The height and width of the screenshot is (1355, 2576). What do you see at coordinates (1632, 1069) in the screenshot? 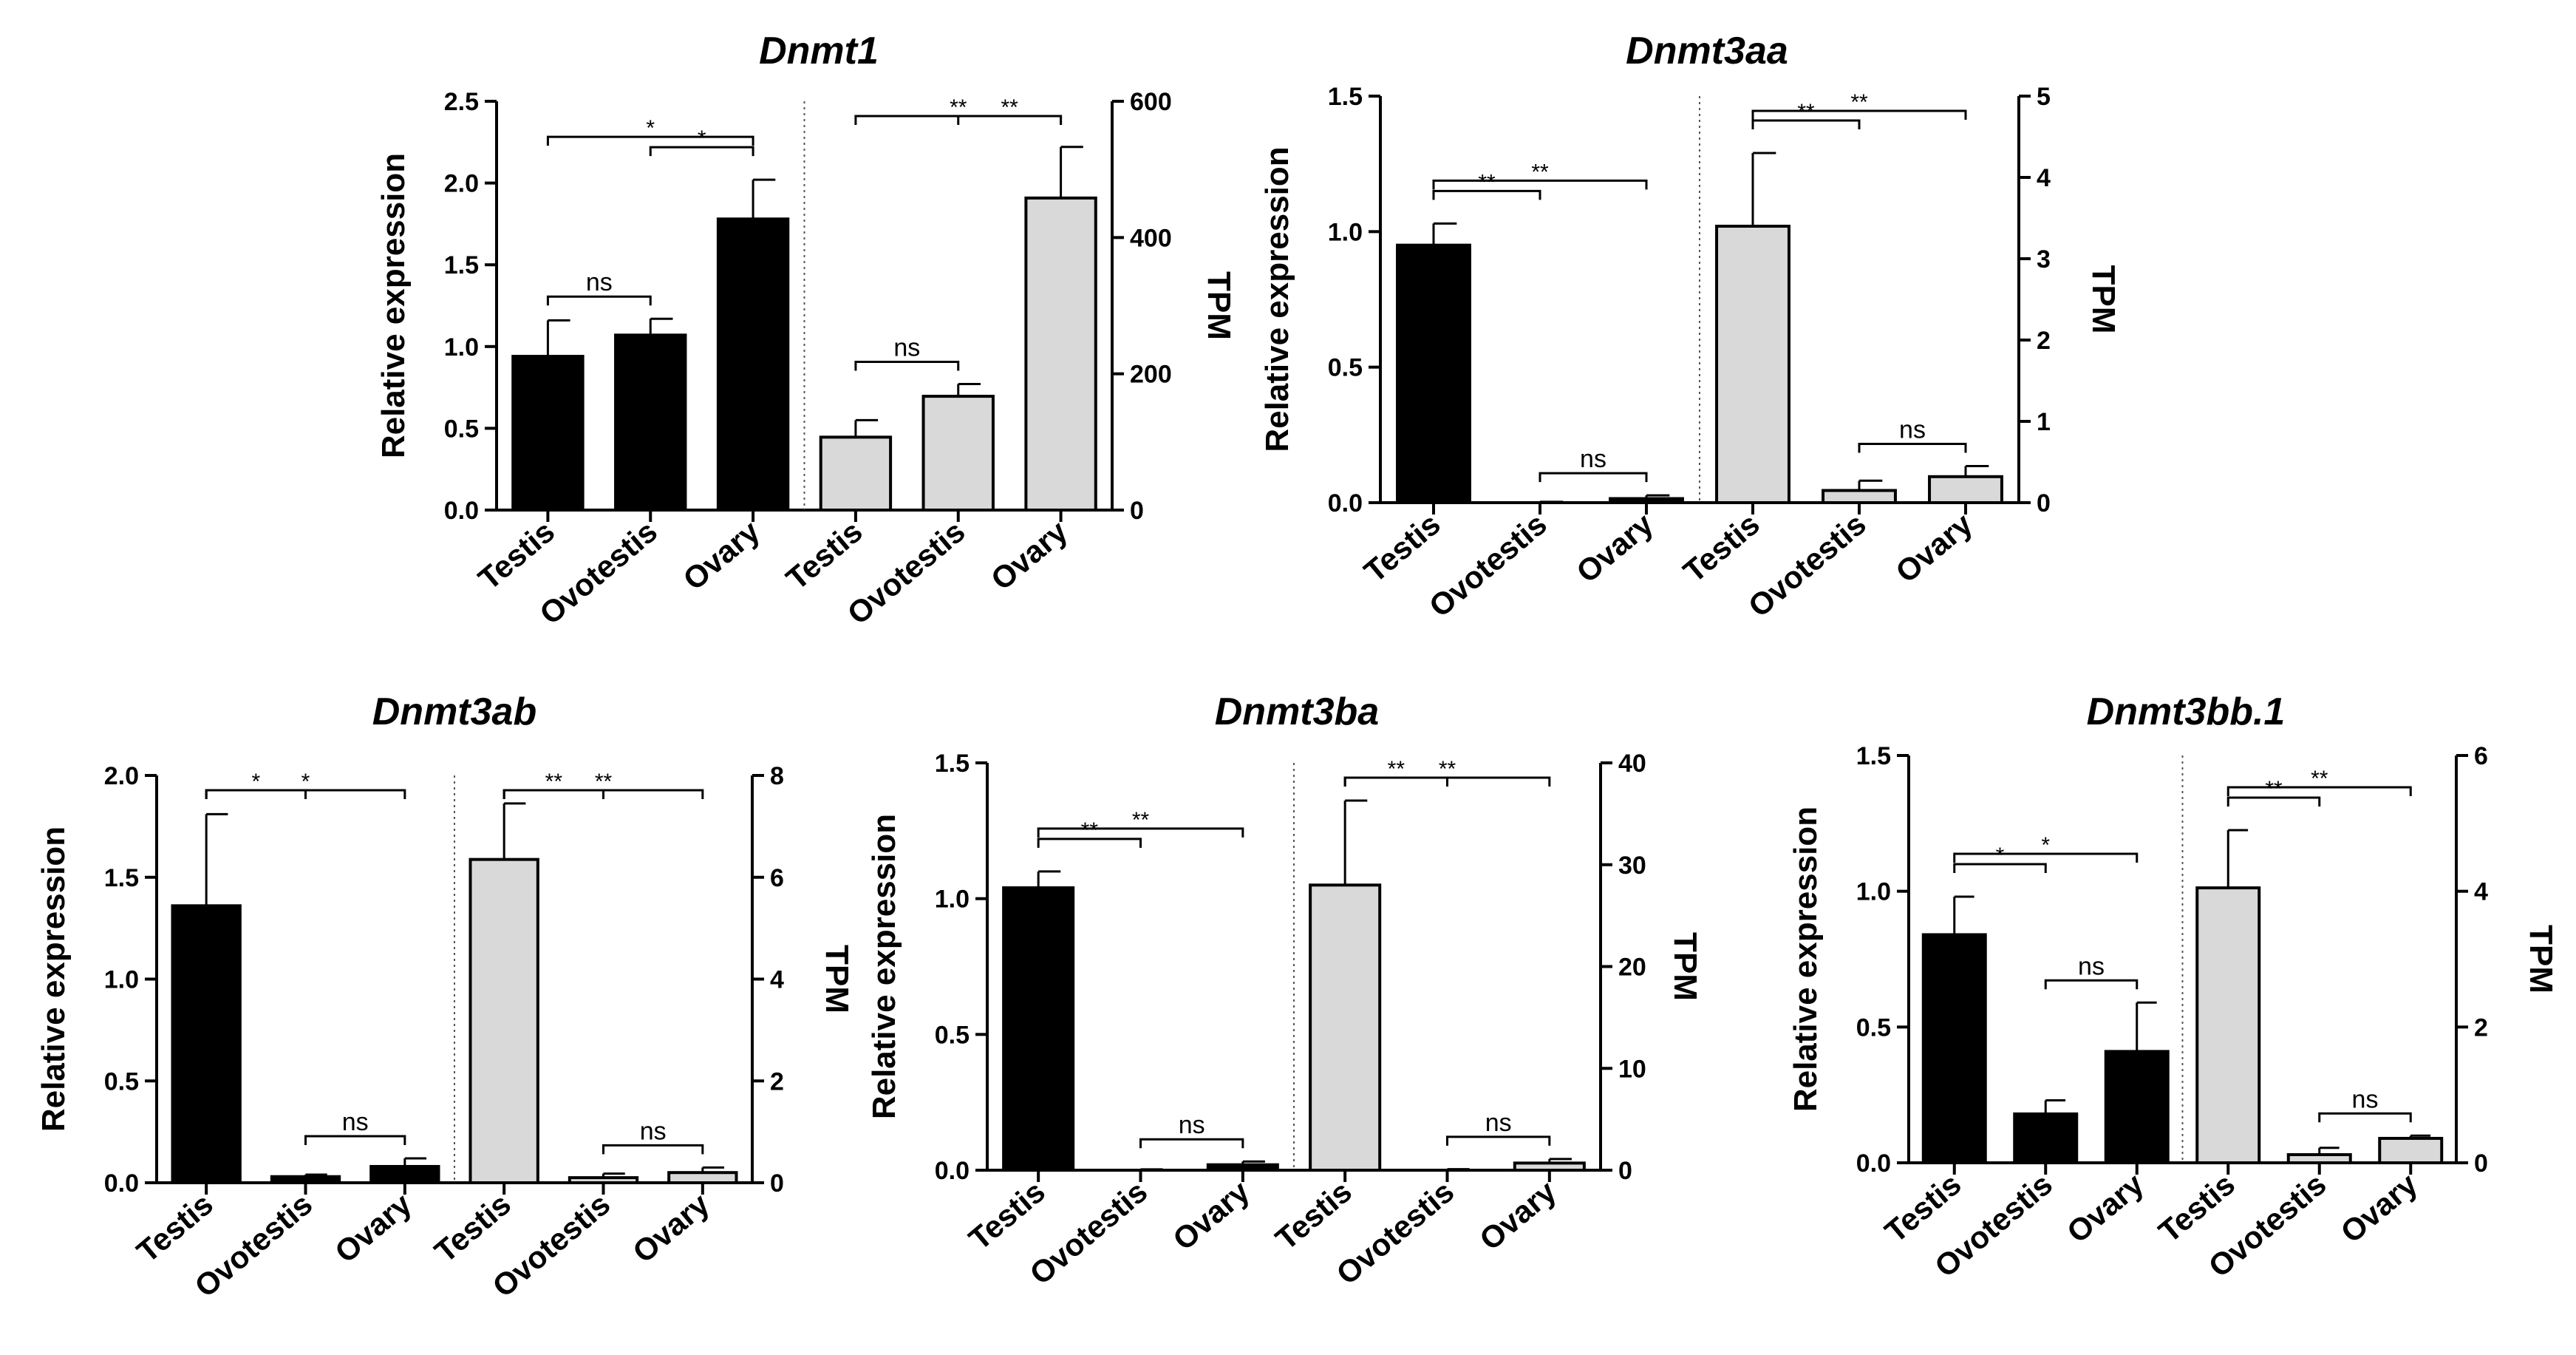
I see `right-tick-label: 10` at bounding box center [1632, 1069].